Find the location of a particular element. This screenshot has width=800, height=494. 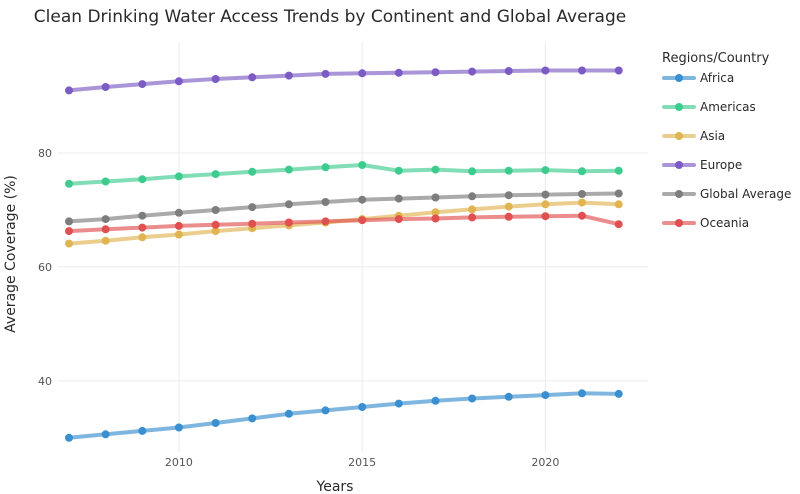

series-line-americas is located at coordinates (344, 174).